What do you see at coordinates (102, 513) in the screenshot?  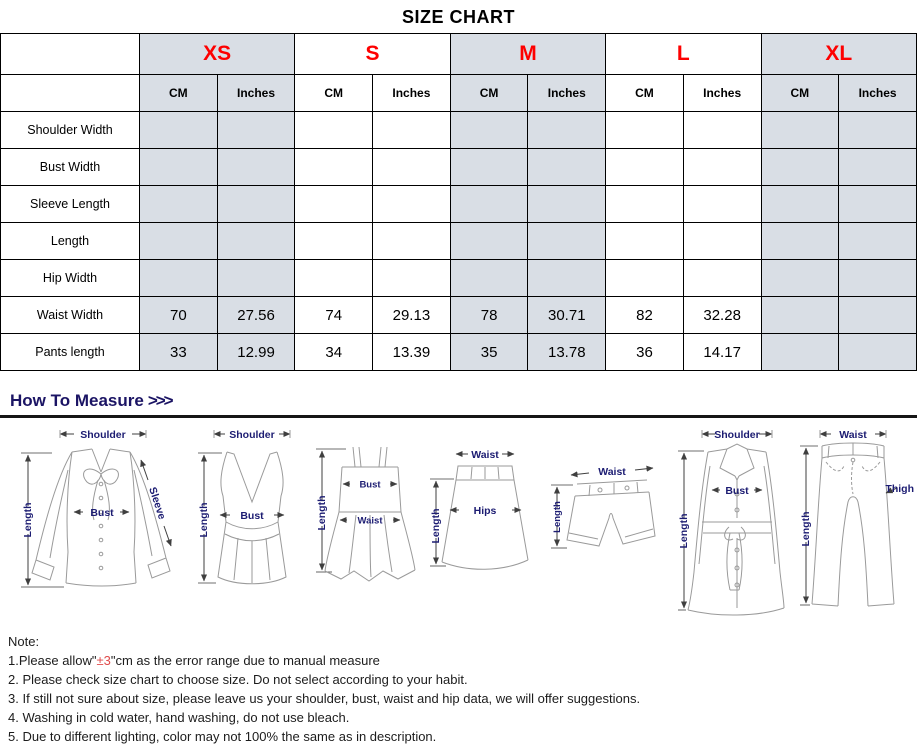 I see `blouse-bust-label: Bust` at bounding box center [102, 513].